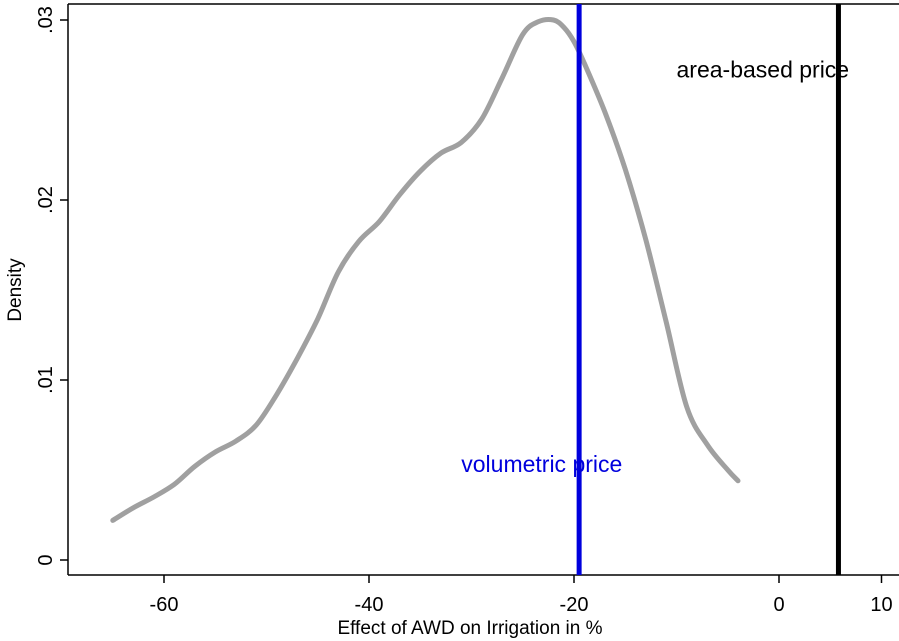  What do you see at coordinates (15, 290) in the screenshot?
I see `y-axis-title: Density` at bounding box center [15, 290].